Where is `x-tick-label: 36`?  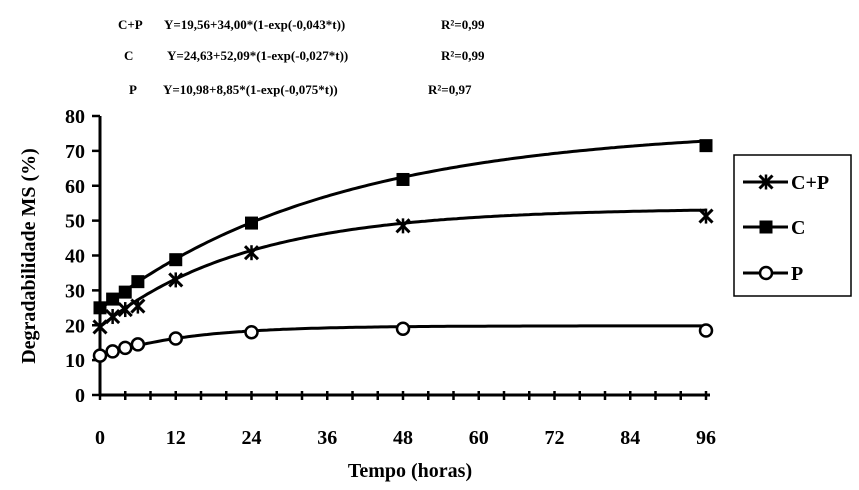 x-tick-label: 36 is located at coordinates (327, 438).